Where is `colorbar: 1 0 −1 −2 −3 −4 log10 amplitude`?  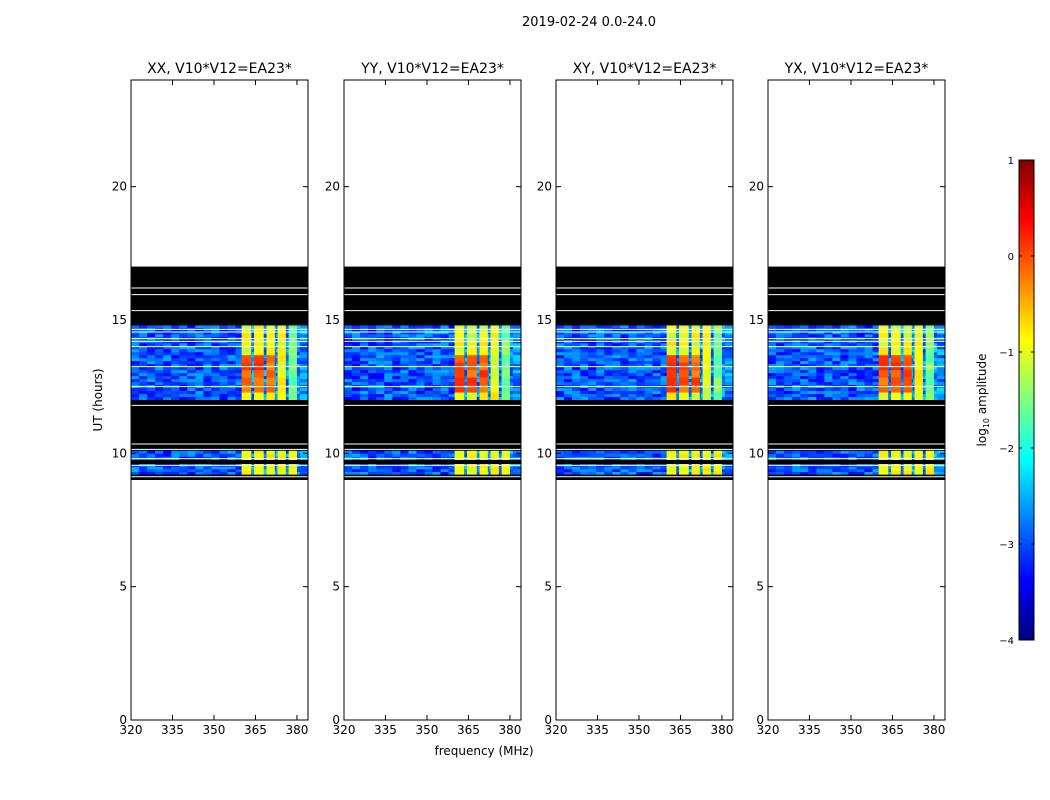 colorbar: 1 0 −1 −2 −3 −4 log10 amplitude is located at coordinates (1005, 401).